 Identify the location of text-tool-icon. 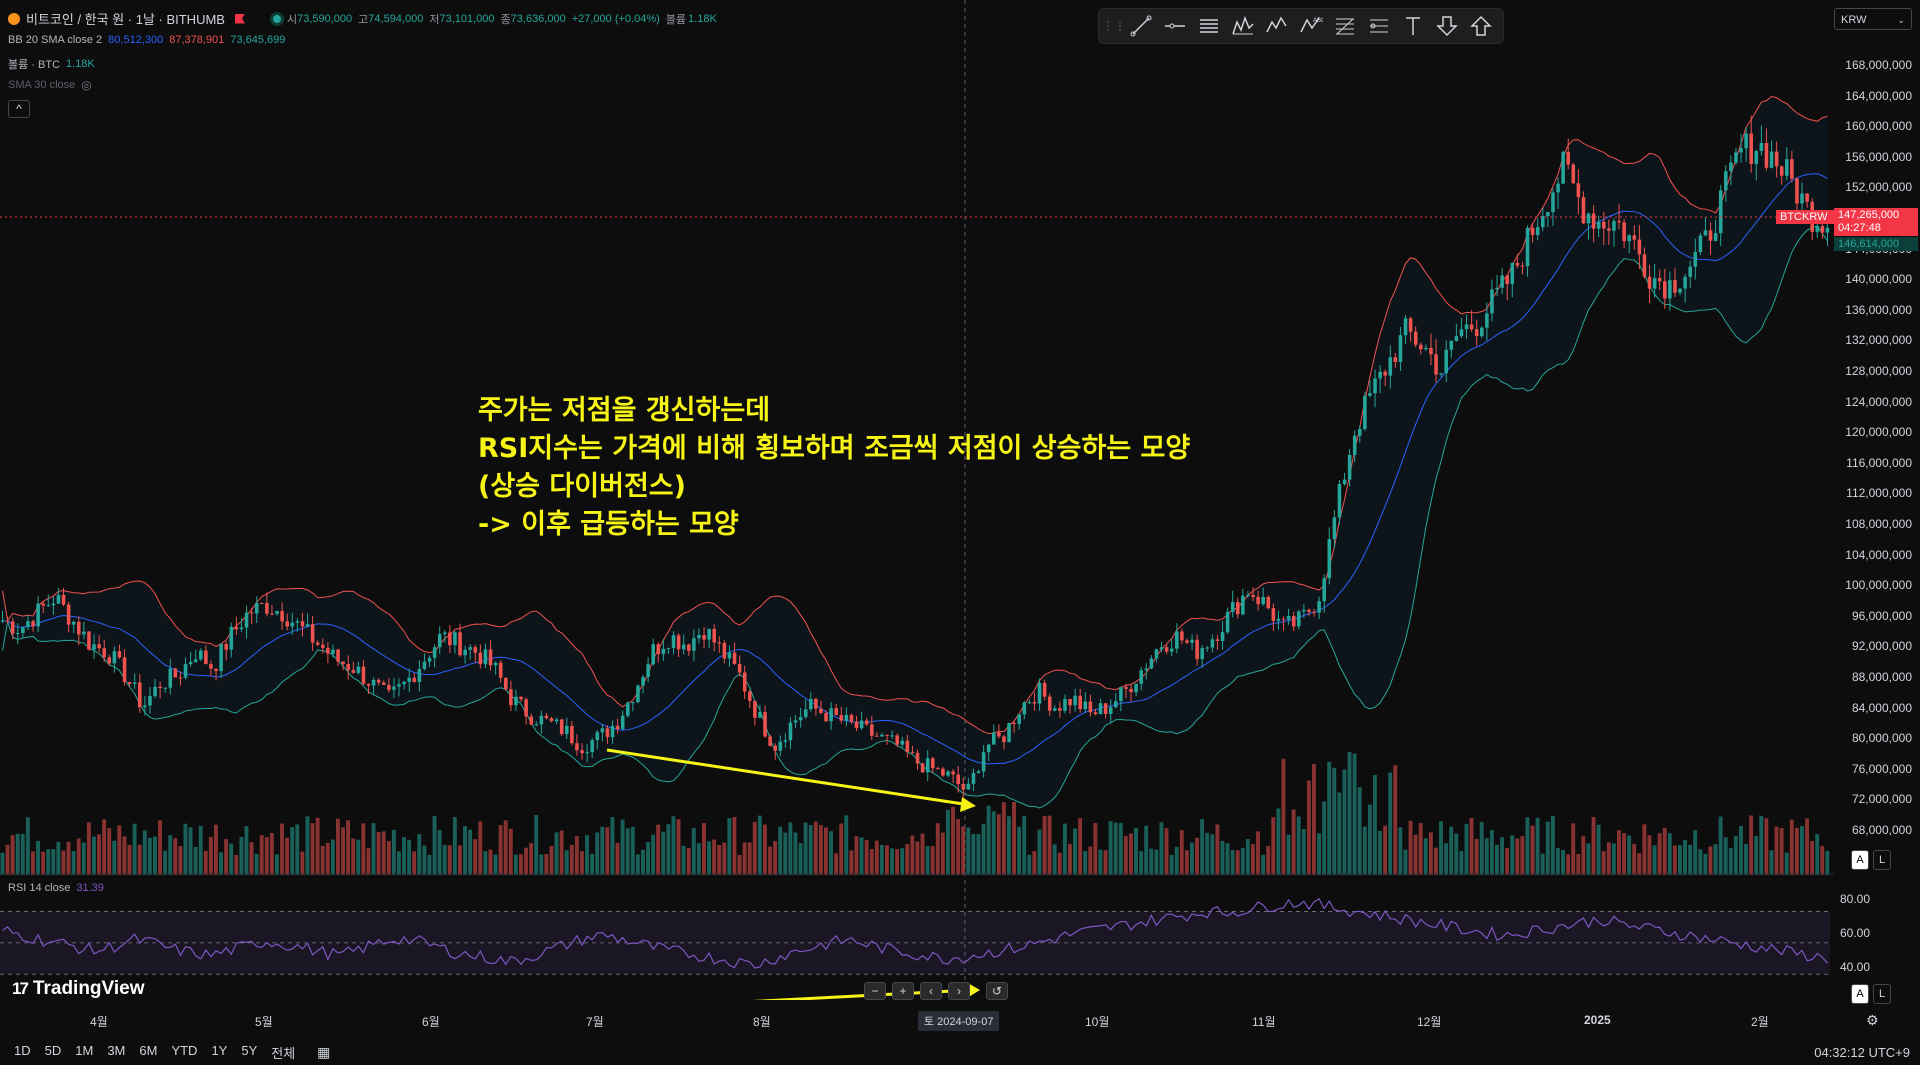
(1413, 26).